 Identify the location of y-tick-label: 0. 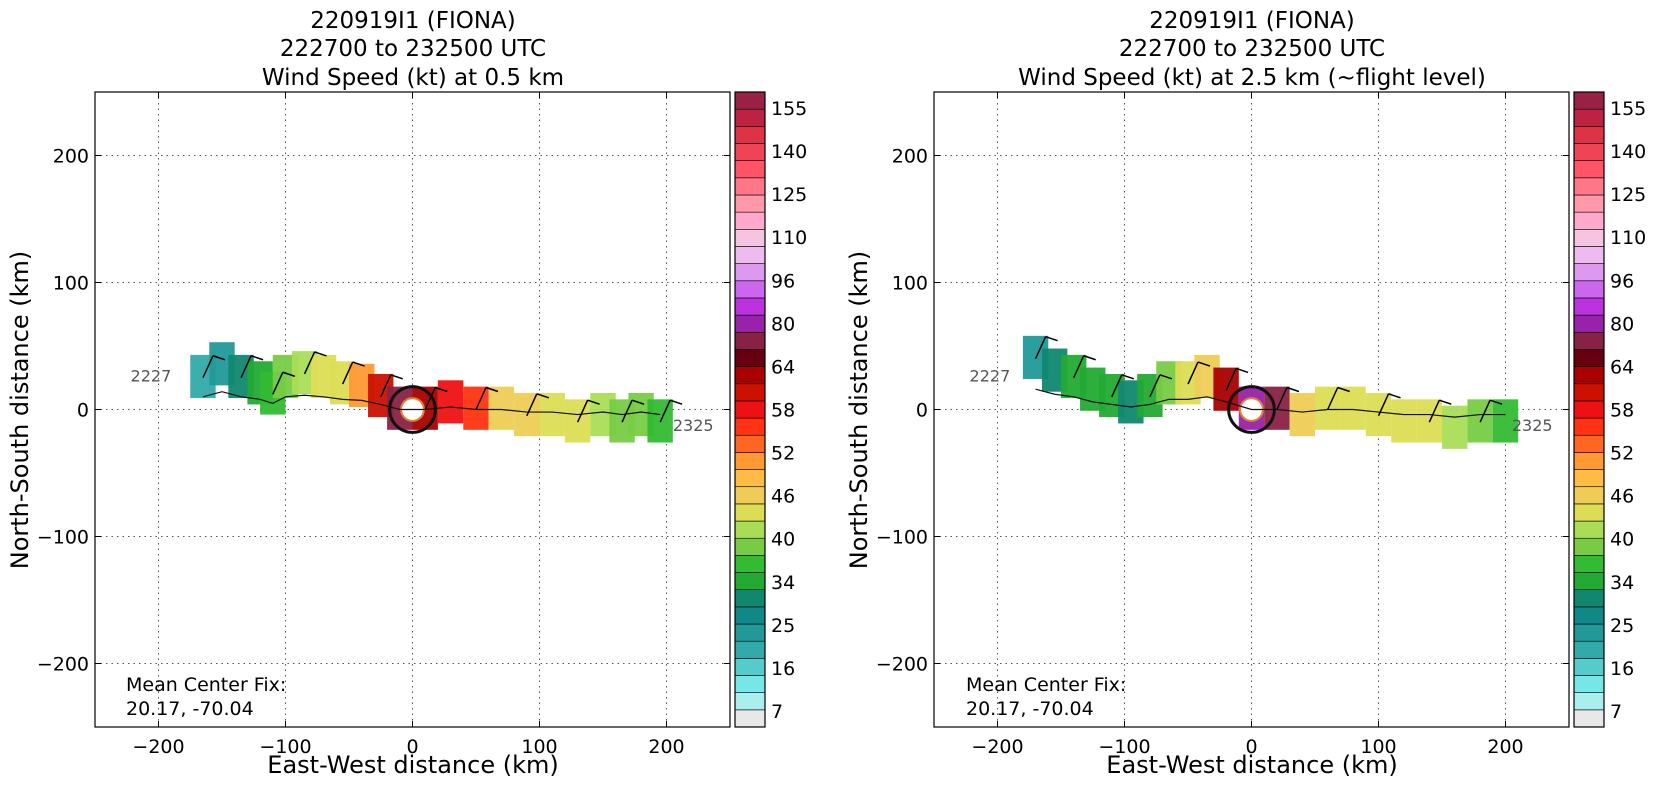
(922, 411).